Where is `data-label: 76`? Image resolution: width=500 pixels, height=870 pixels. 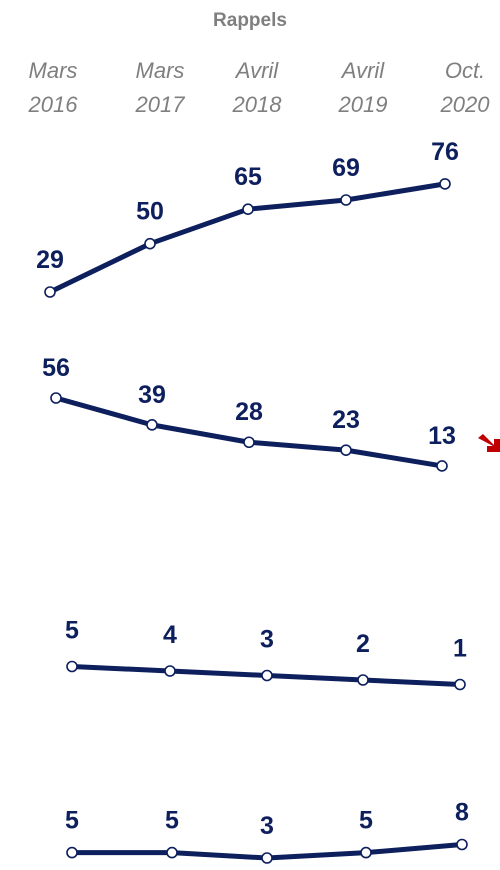 data-label: 76 is located at coordinates (445, 152).